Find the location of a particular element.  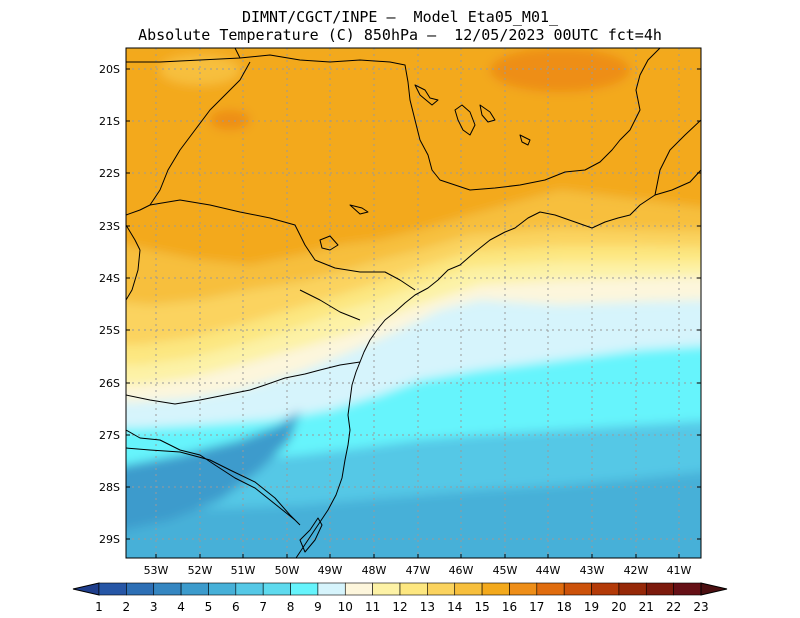

colorbar-label: 8 is located at coordinates (291, 607).